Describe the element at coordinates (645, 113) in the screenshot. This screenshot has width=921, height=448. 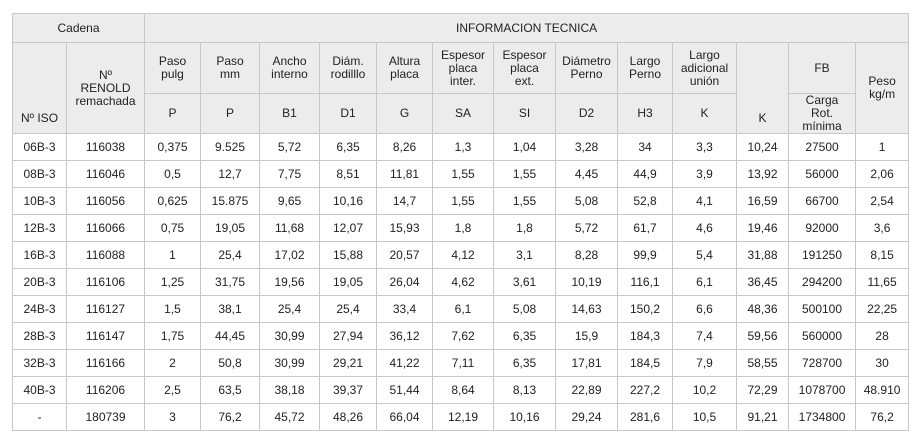
I see `header-symbol: H3` at that location.